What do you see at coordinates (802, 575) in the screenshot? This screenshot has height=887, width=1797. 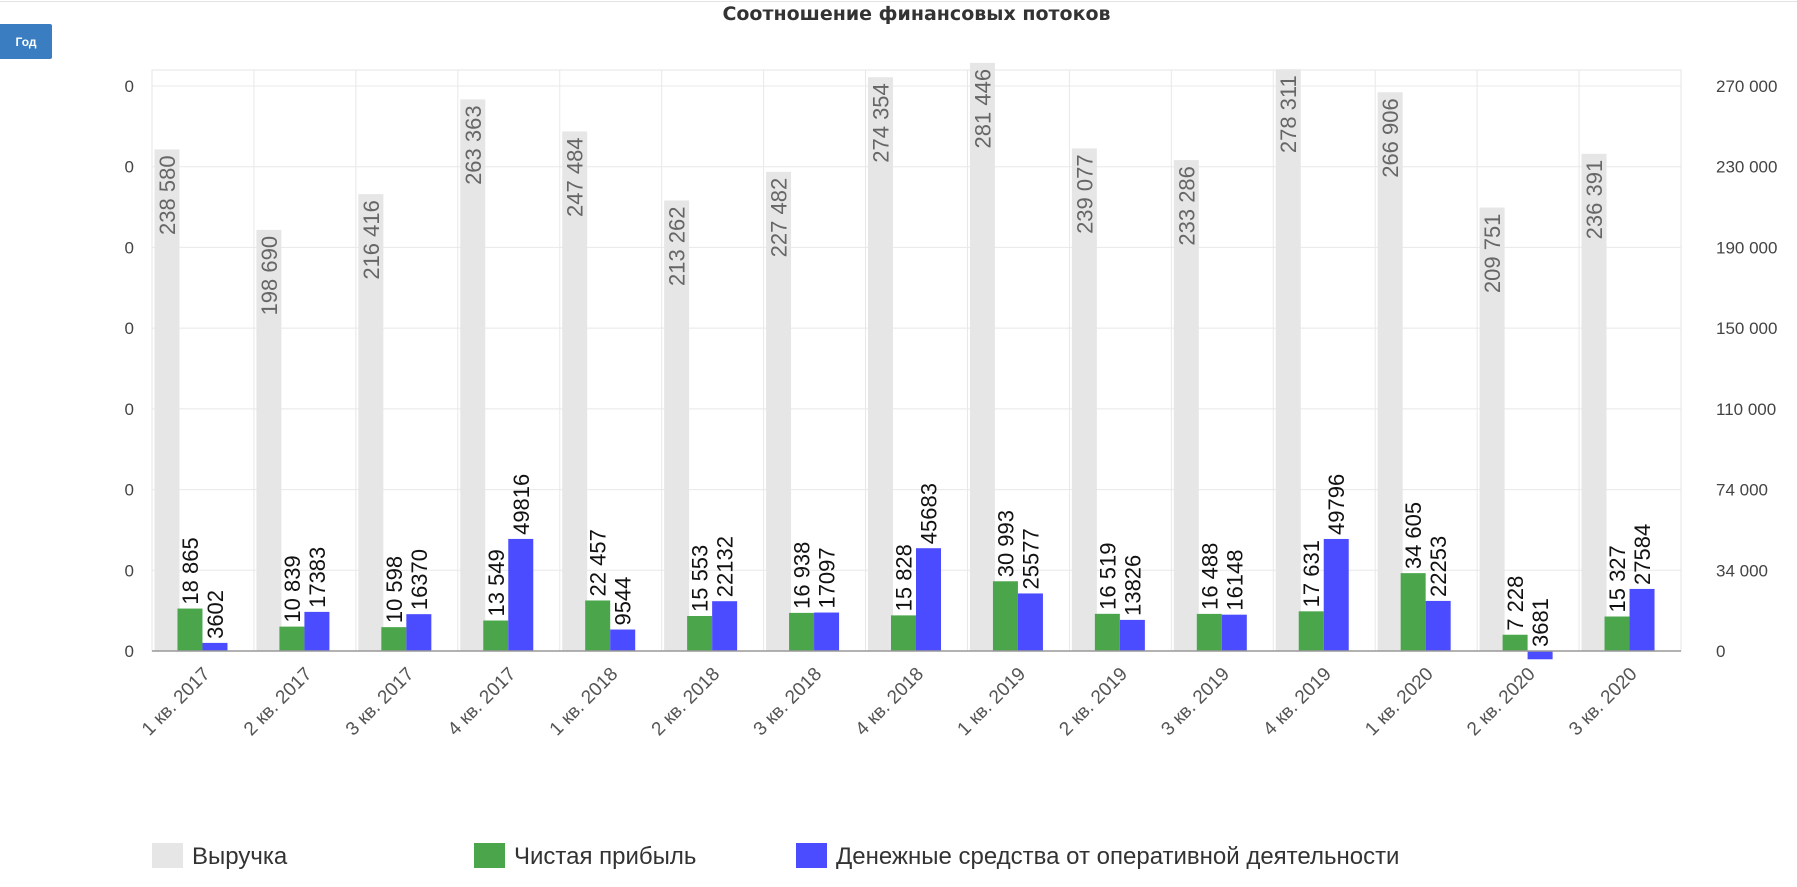 I see `data-label-net-profit: 16 938` at bounding box center [802, 575].